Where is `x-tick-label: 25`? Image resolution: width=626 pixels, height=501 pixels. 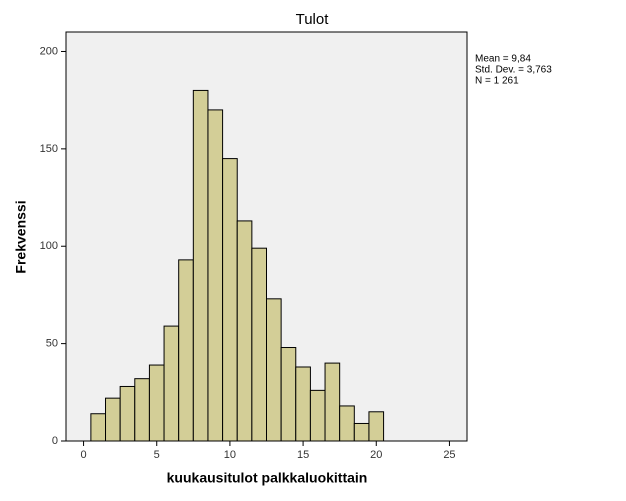 x-tick-label: 25 is located at coordinates (449, 455).